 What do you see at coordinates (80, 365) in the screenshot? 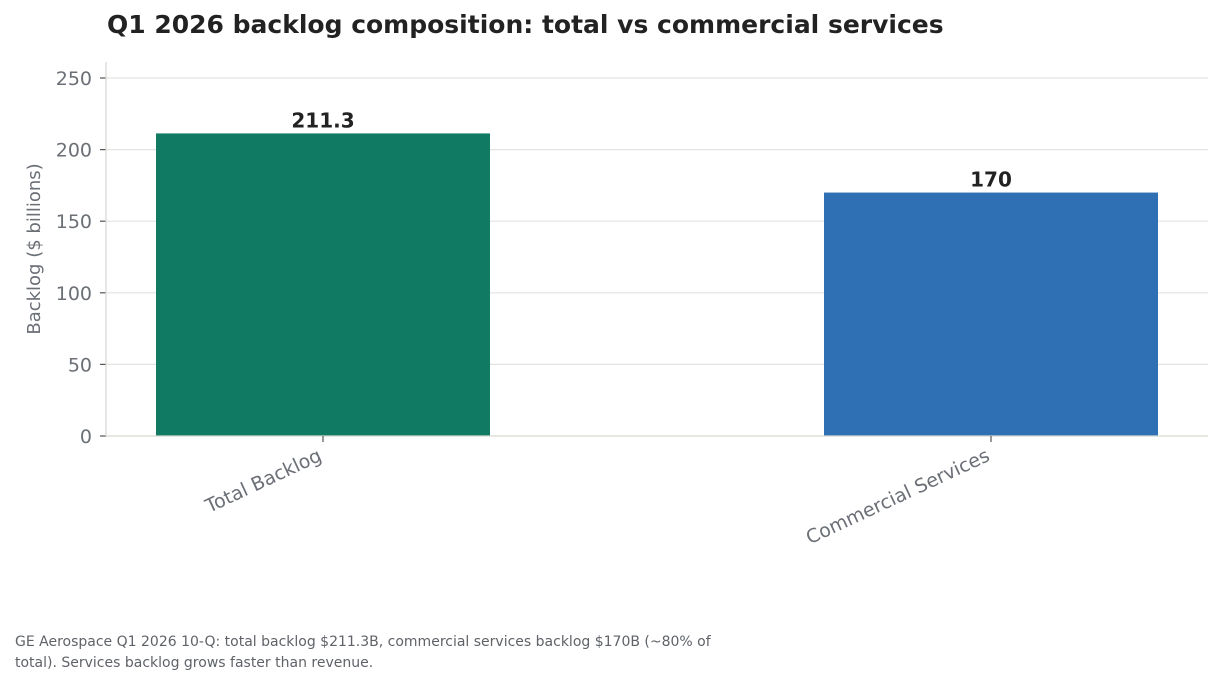
I see `y-tick-label: 50` at bounding box center [80, 365].